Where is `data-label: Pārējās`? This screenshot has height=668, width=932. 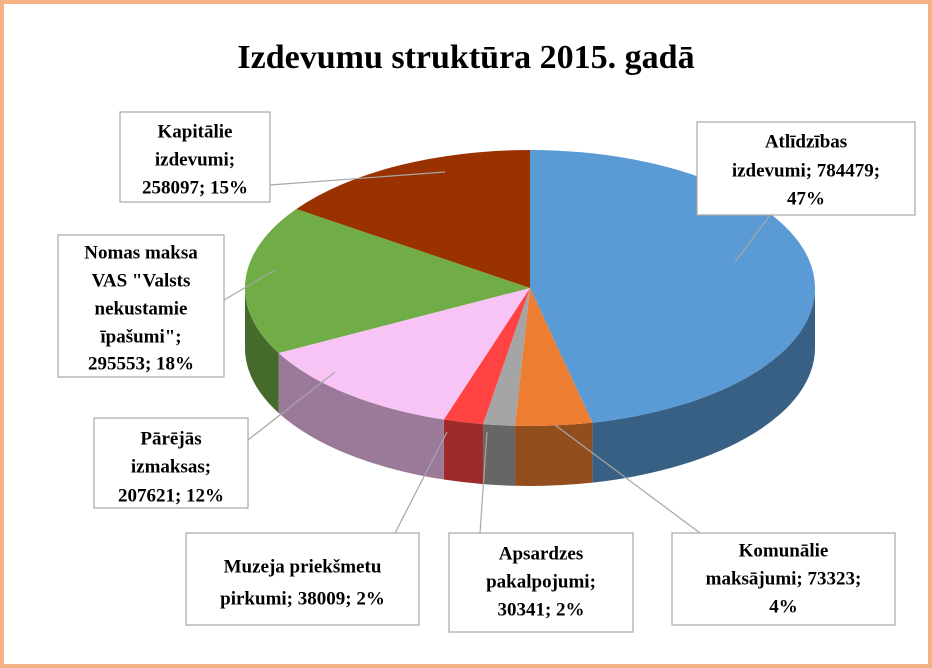
data-label: Pārējās is located at coordinates (170, 438).